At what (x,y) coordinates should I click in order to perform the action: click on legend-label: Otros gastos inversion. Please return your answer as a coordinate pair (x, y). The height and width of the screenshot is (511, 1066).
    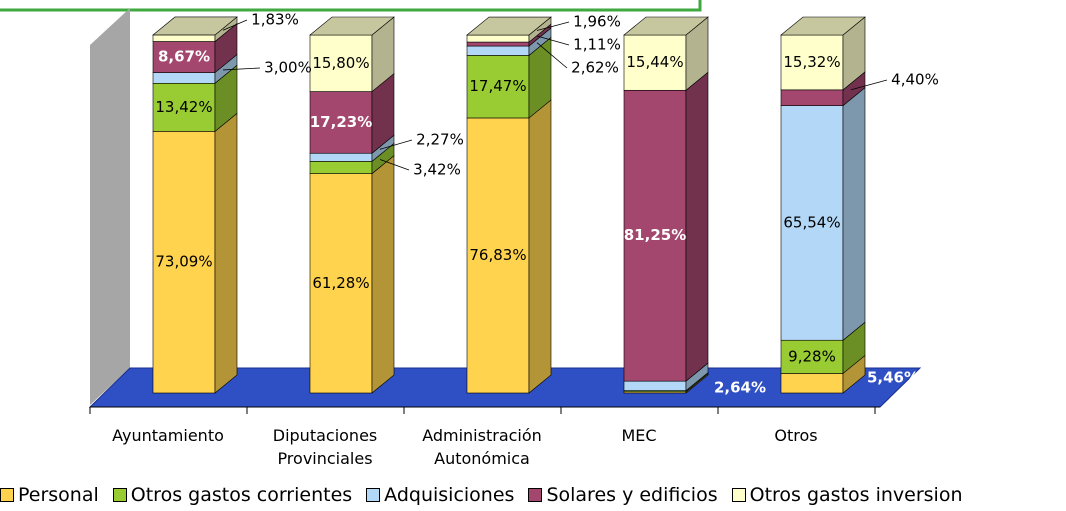
    Looking at the image, I should click on (856, 495).